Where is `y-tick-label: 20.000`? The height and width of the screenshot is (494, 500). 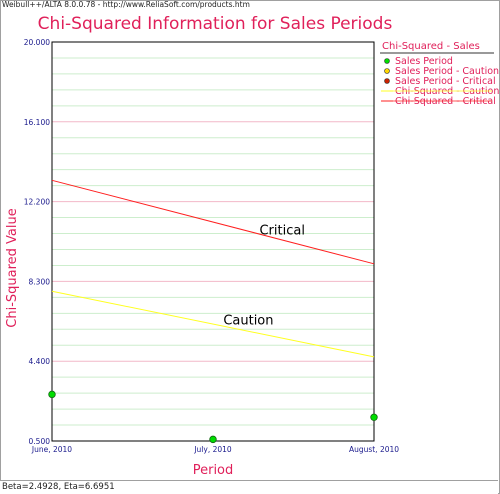
y-tick-label: 20.000 is located at coordinates (37, 42).